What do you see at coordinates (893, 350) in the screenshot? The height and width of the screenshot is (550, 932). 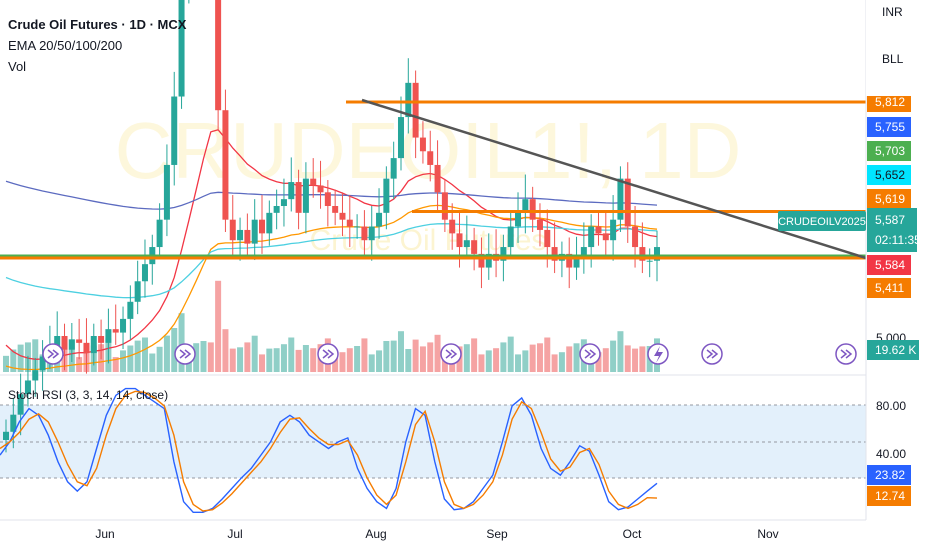 I see `volume-value-tag` at bounding box center [893, 350].